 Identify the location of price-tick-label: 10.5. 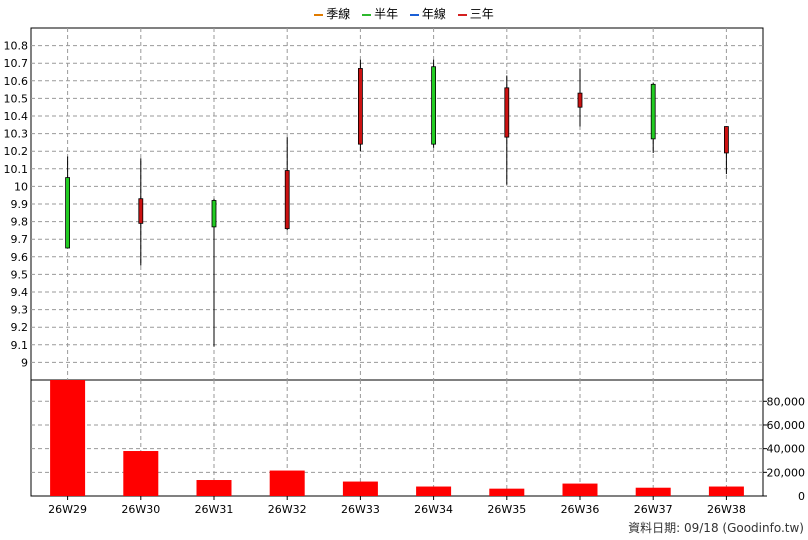
(16, 98).